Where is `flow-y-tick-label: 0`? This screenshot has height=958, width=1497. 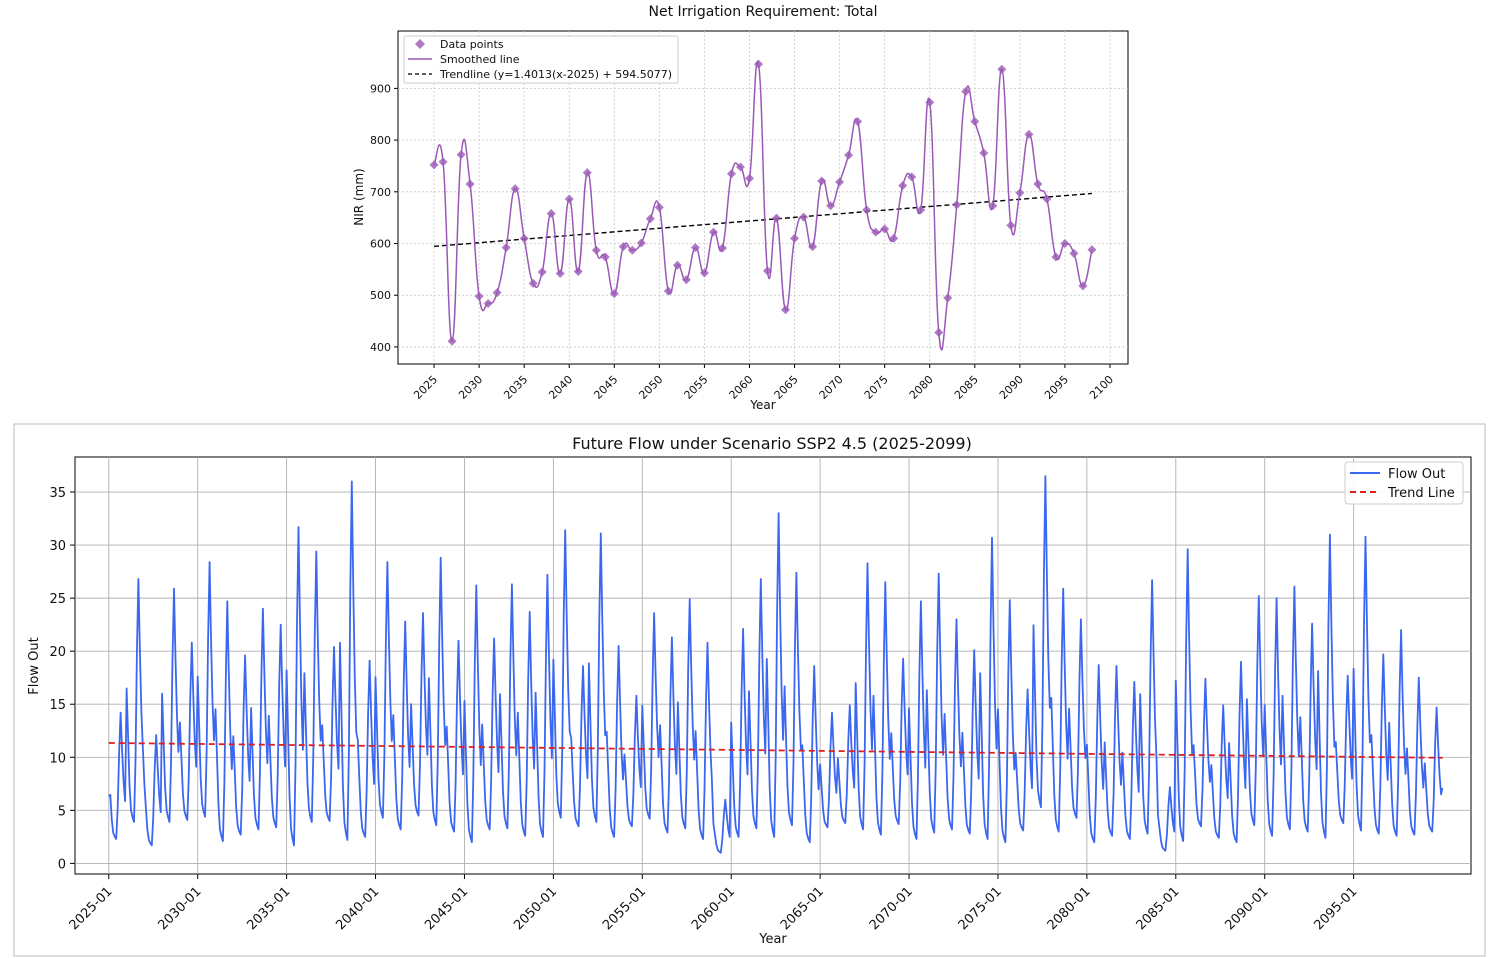 flow-y-tick-label: 0 is located at coordinates (62, 864).